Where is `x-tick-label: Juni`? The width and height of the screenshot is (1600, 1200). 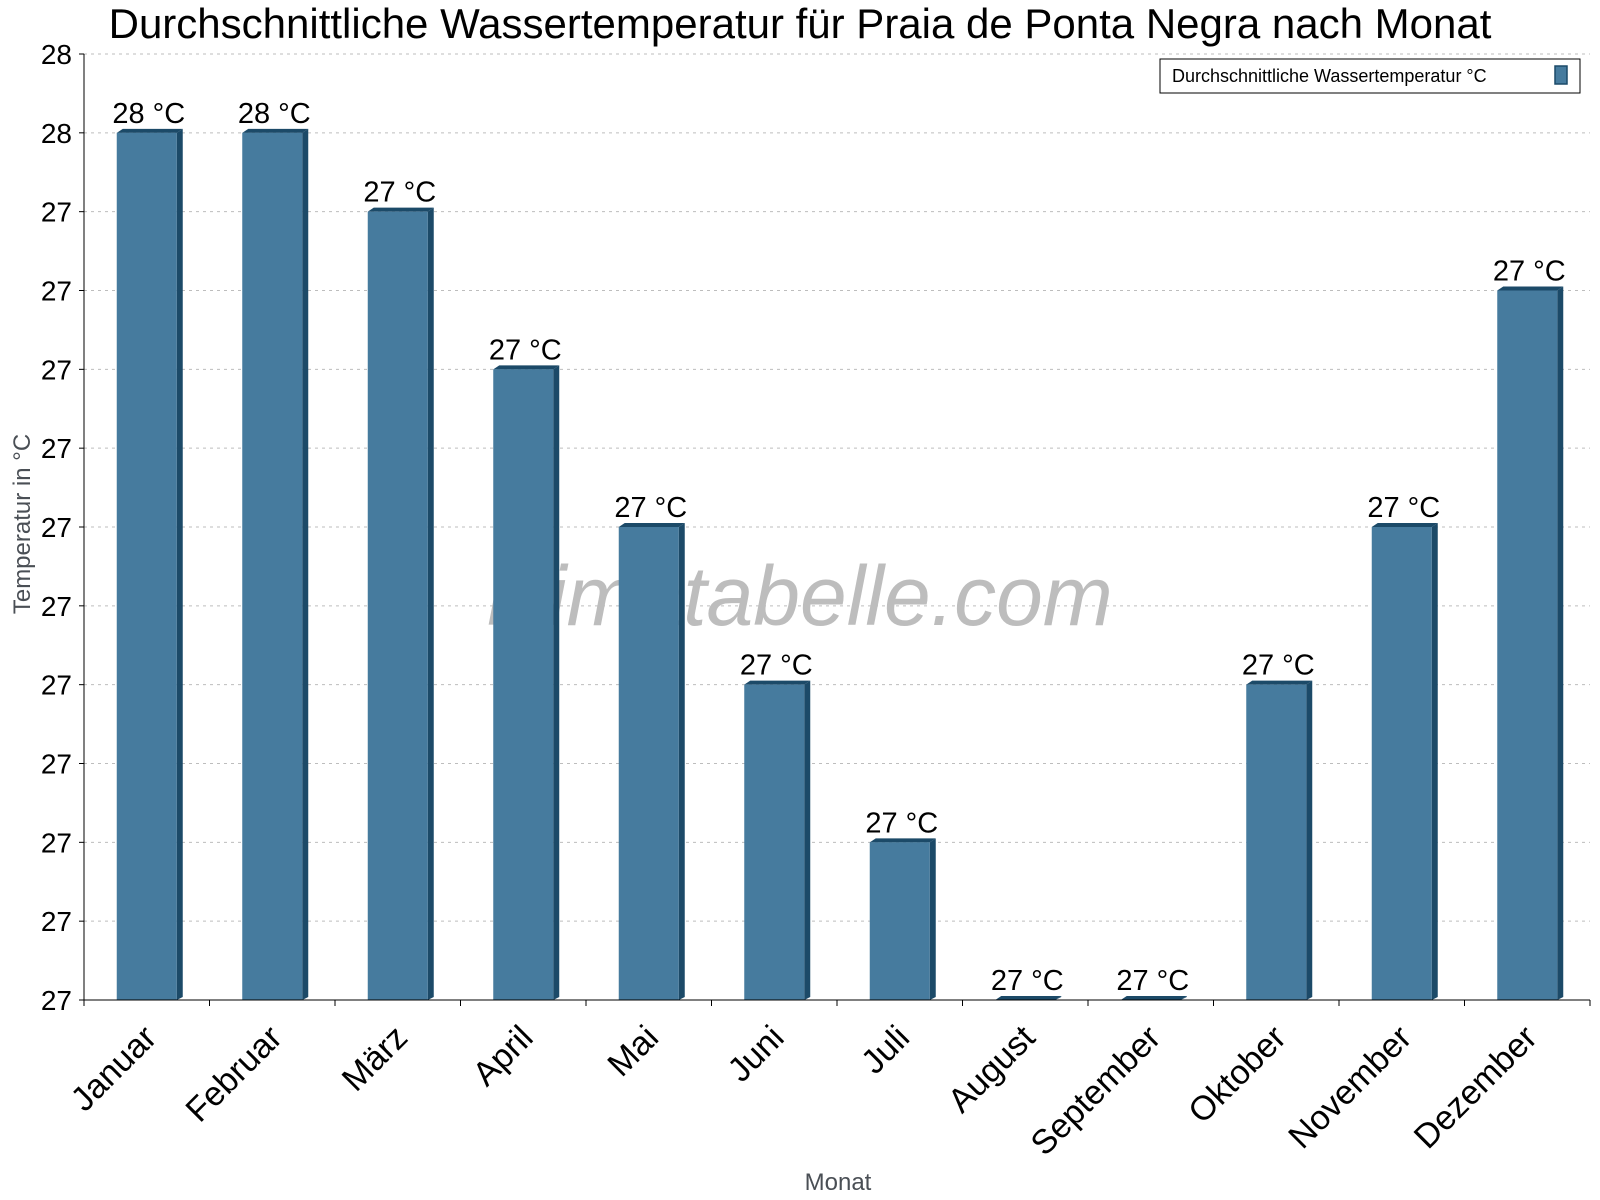 x-tick-label: Juni is located at coordinates (756, 1053).